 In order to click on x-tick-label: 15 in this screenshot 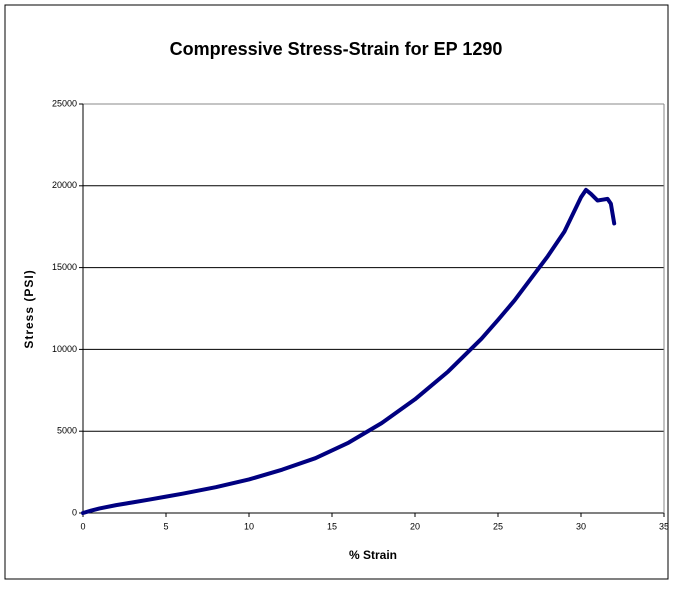, I will do `click(332, 526)`.